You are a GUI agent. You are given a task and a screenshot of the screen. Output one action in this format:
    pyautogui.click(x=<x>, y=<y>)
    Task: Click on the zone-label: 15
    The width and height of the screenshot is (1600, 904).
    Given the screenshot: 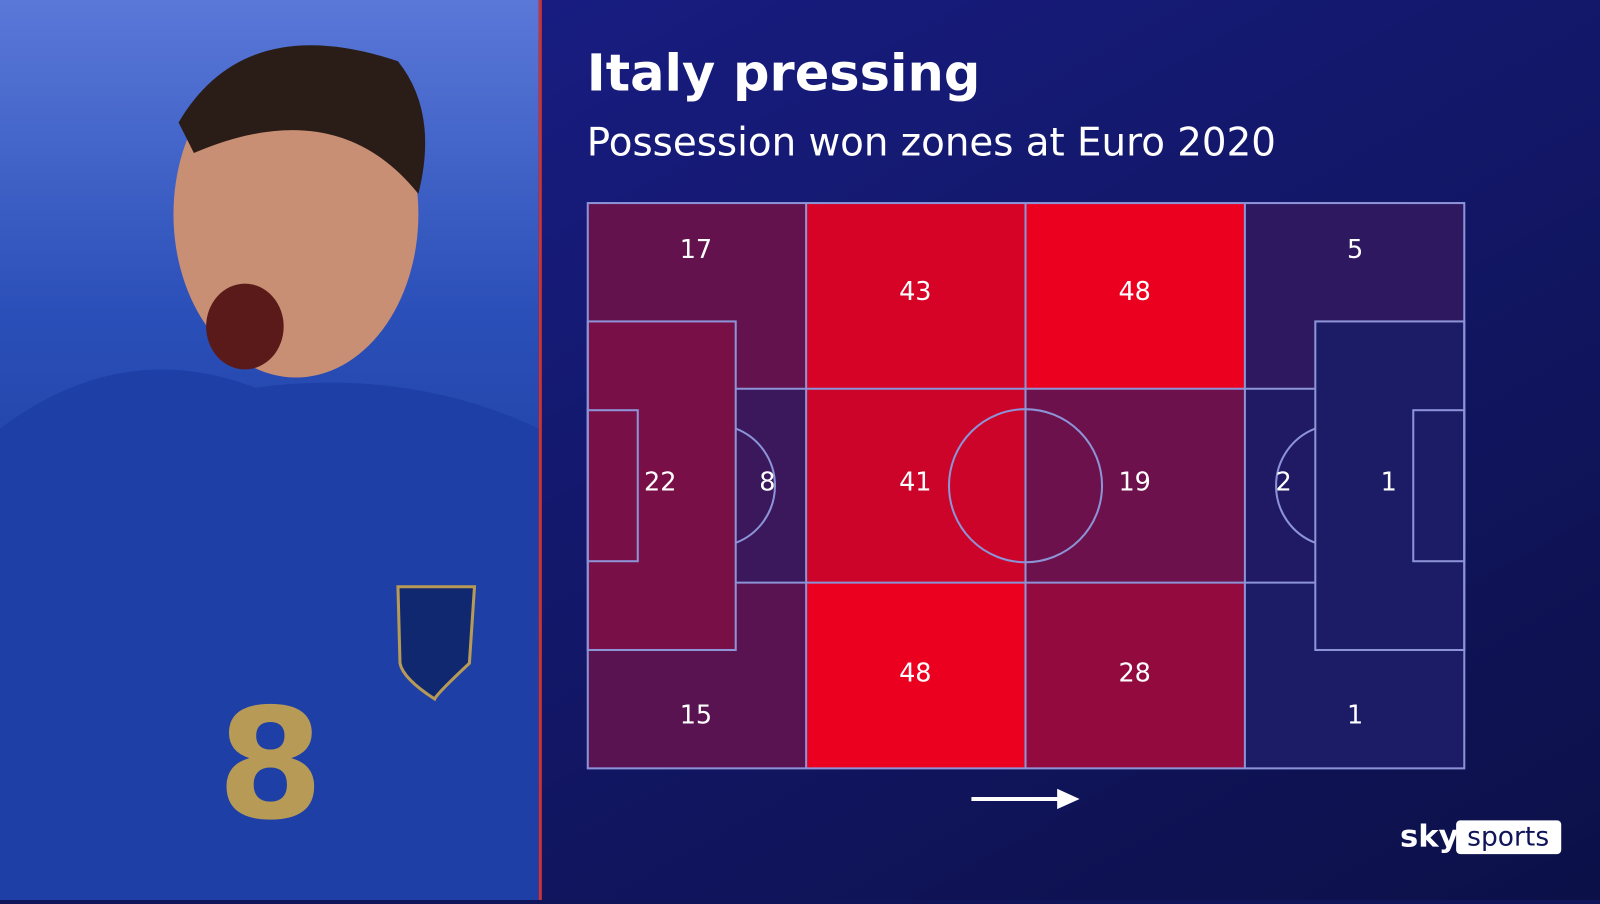 What is the action you would take?
    pyautogui.click(x=696, y=715)
    